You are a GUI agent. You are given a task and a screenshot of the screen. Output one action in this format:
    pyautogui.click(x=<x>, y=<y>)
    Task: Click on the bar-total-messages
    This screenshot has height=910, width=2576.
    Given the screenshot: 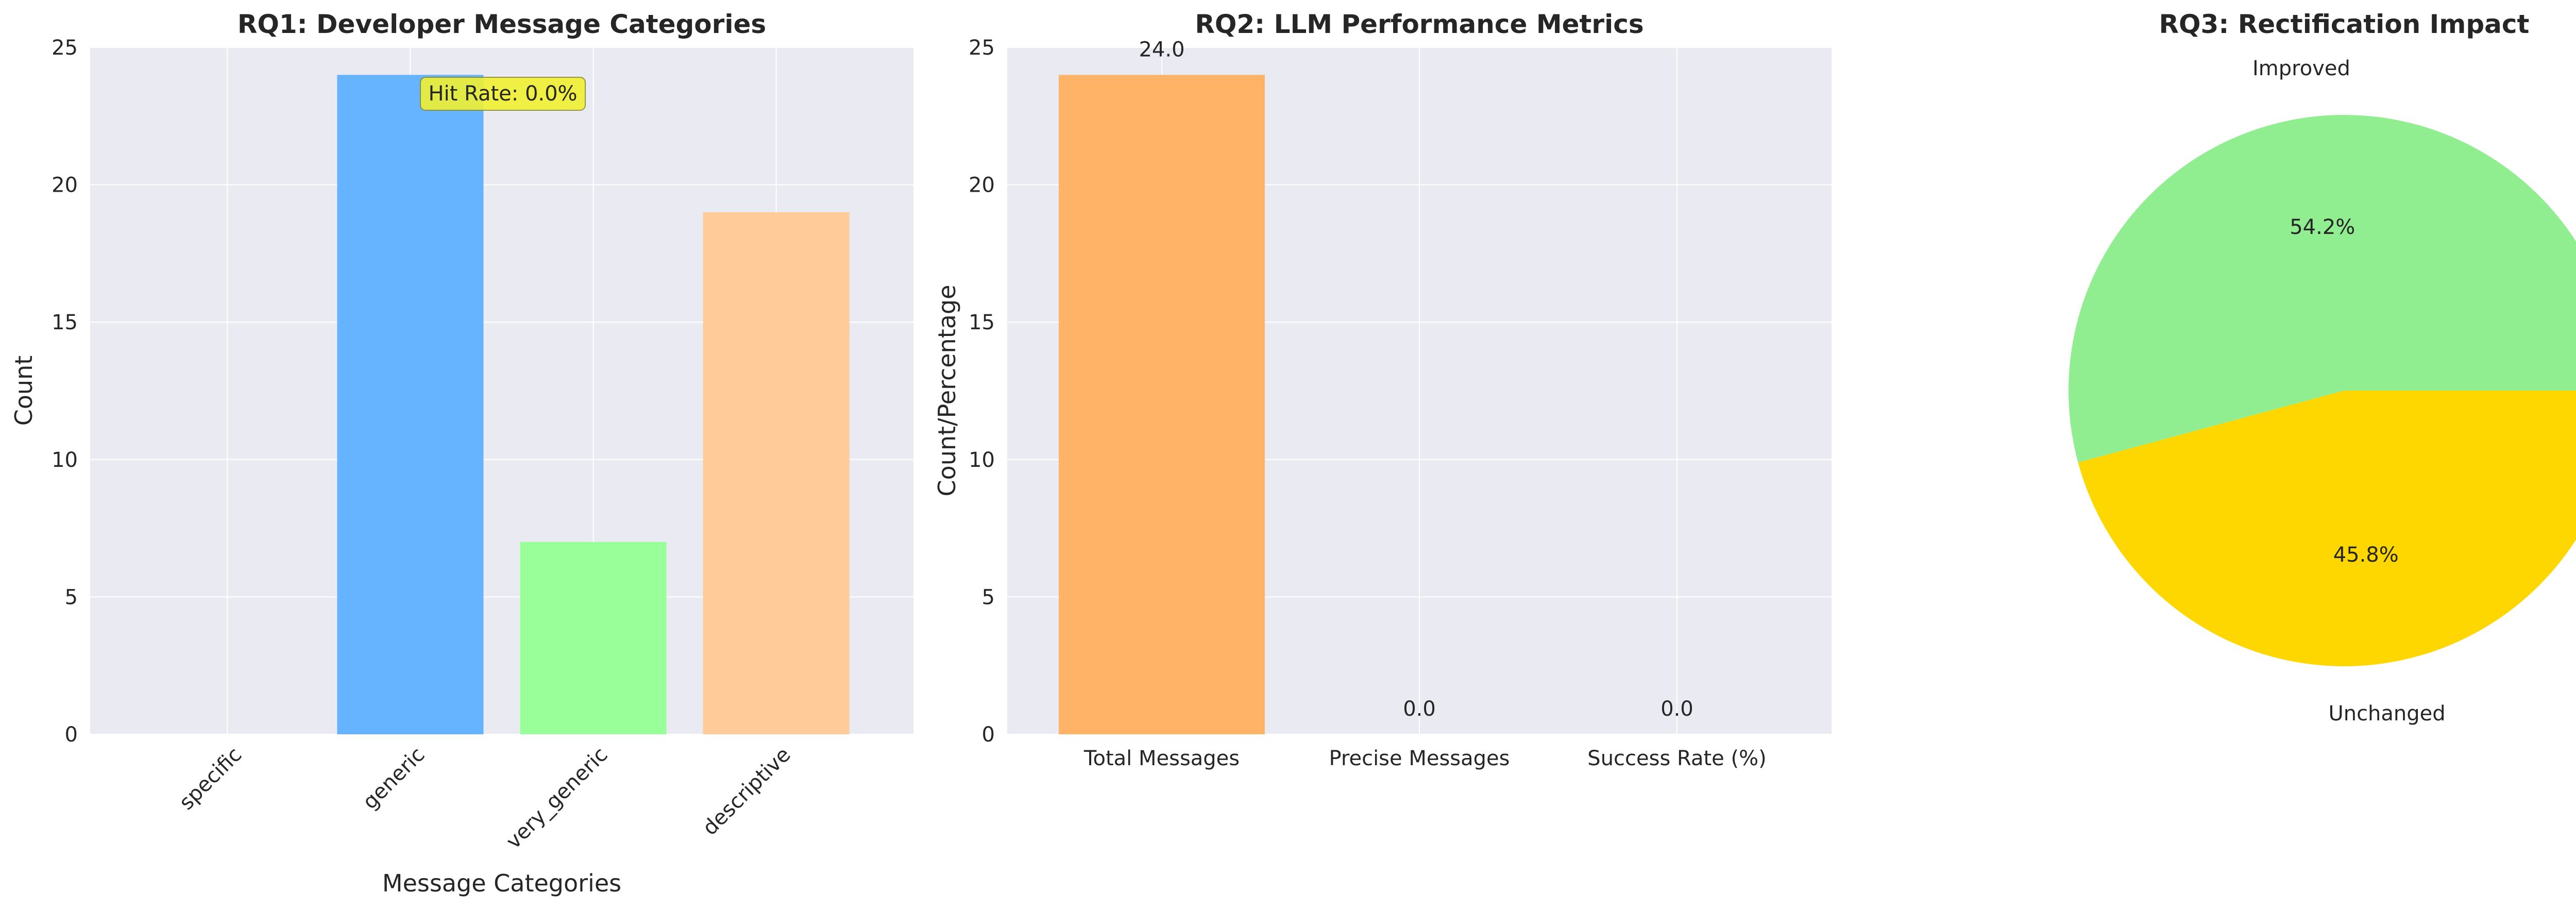 What is the action you would take?
    pyautogui.click(x=1162, y=404)
    